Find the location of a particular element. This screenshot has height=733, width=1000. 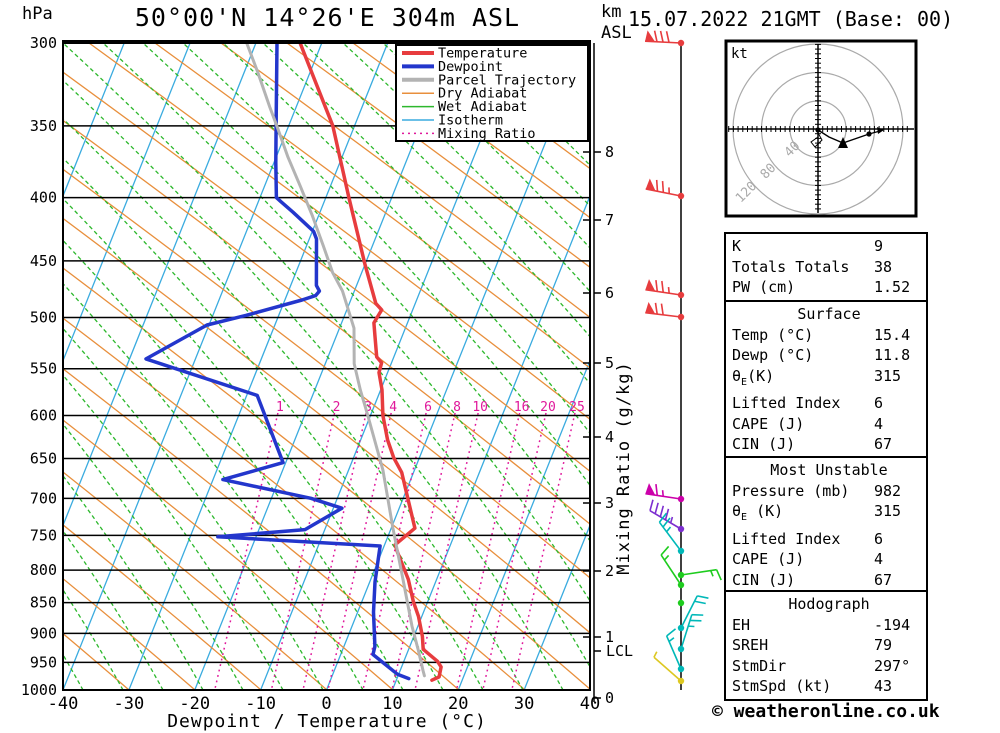

svg-text: 25 is located at coordinates (577, 407).